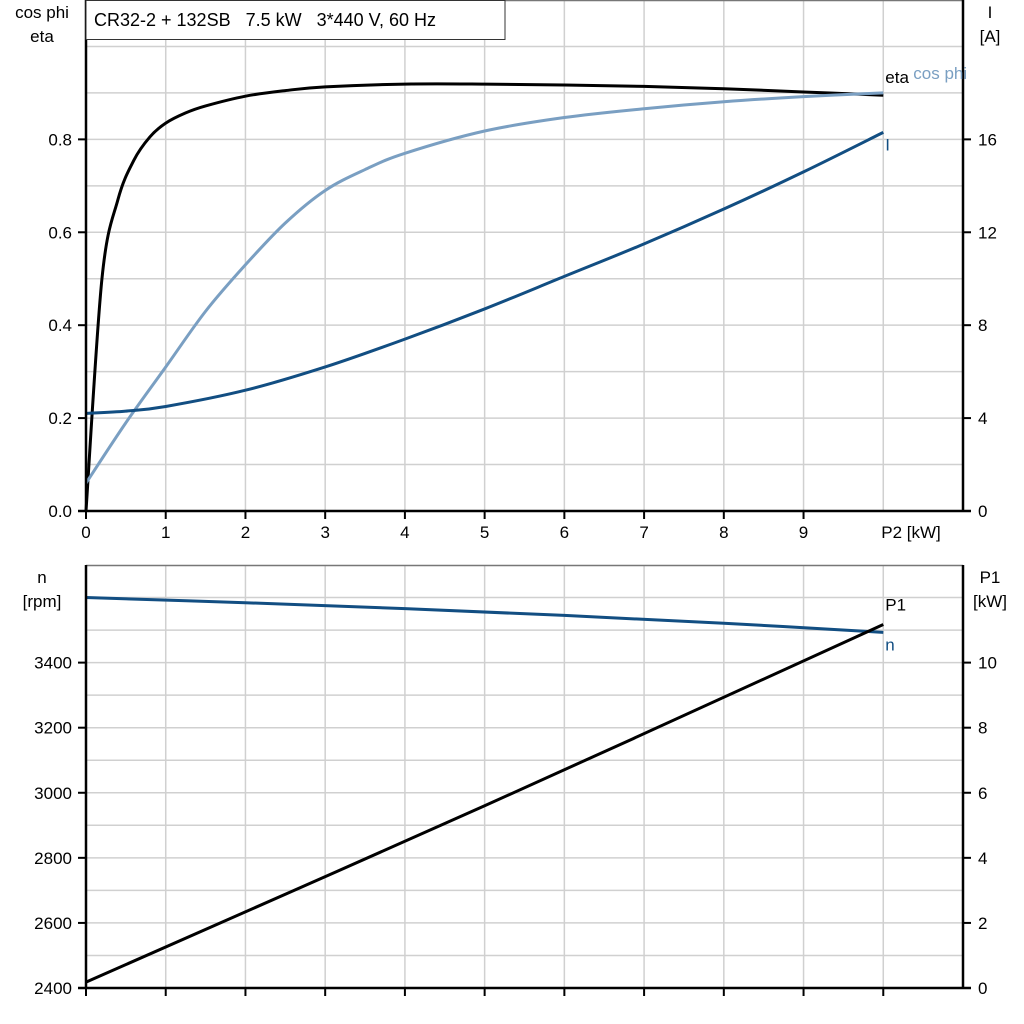  Describe the element at coordinates (42, 601) in the screenshot. I see `bottom-left-axis-title: [rpm]` at that location.